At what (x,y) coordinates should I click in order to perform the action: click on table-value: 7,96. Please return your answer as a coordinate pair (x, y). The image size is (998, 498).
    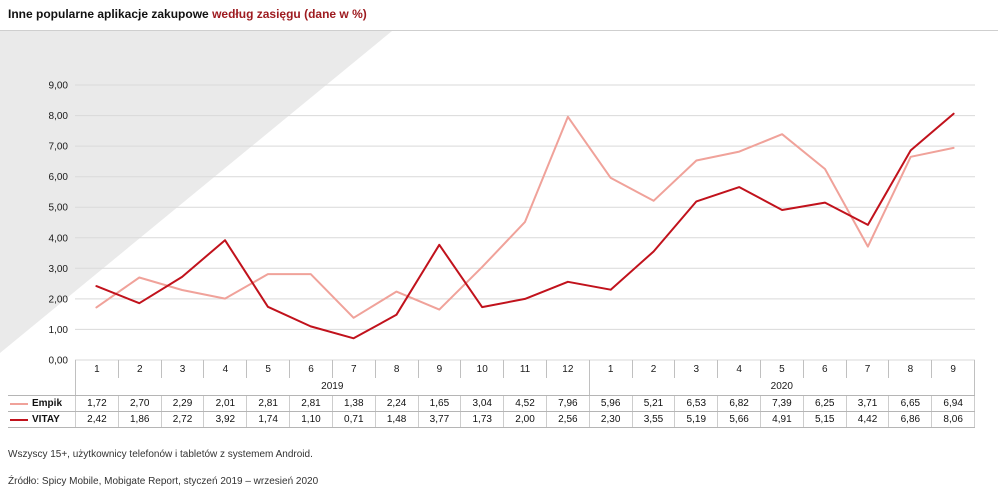
    Looking at the image, I should click on (568, 403).